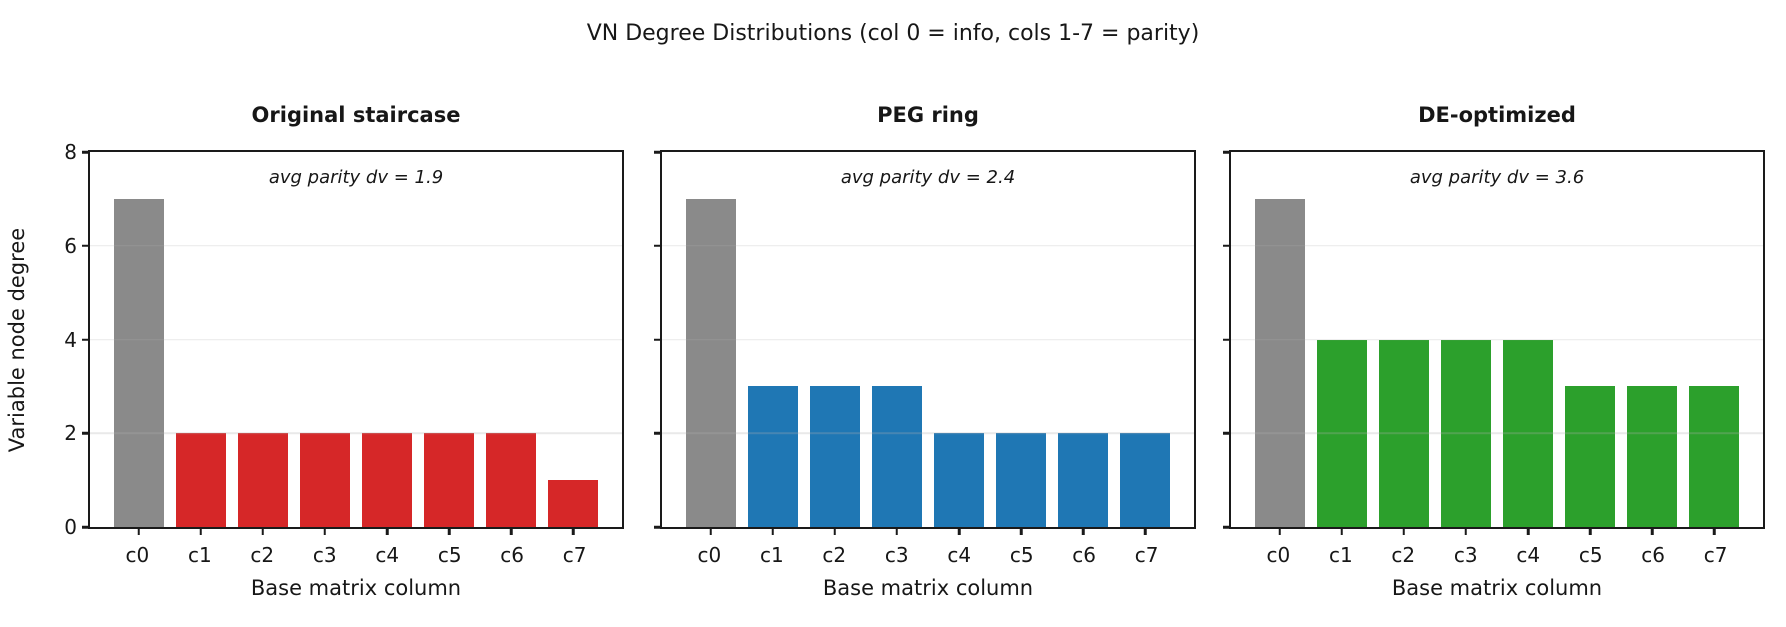  What do you see at coordinates (1497, 177) in the screenshot?
I see `annotation-avg-parity: avg parity dv = 3.6` at bounding box center [1497, 177].